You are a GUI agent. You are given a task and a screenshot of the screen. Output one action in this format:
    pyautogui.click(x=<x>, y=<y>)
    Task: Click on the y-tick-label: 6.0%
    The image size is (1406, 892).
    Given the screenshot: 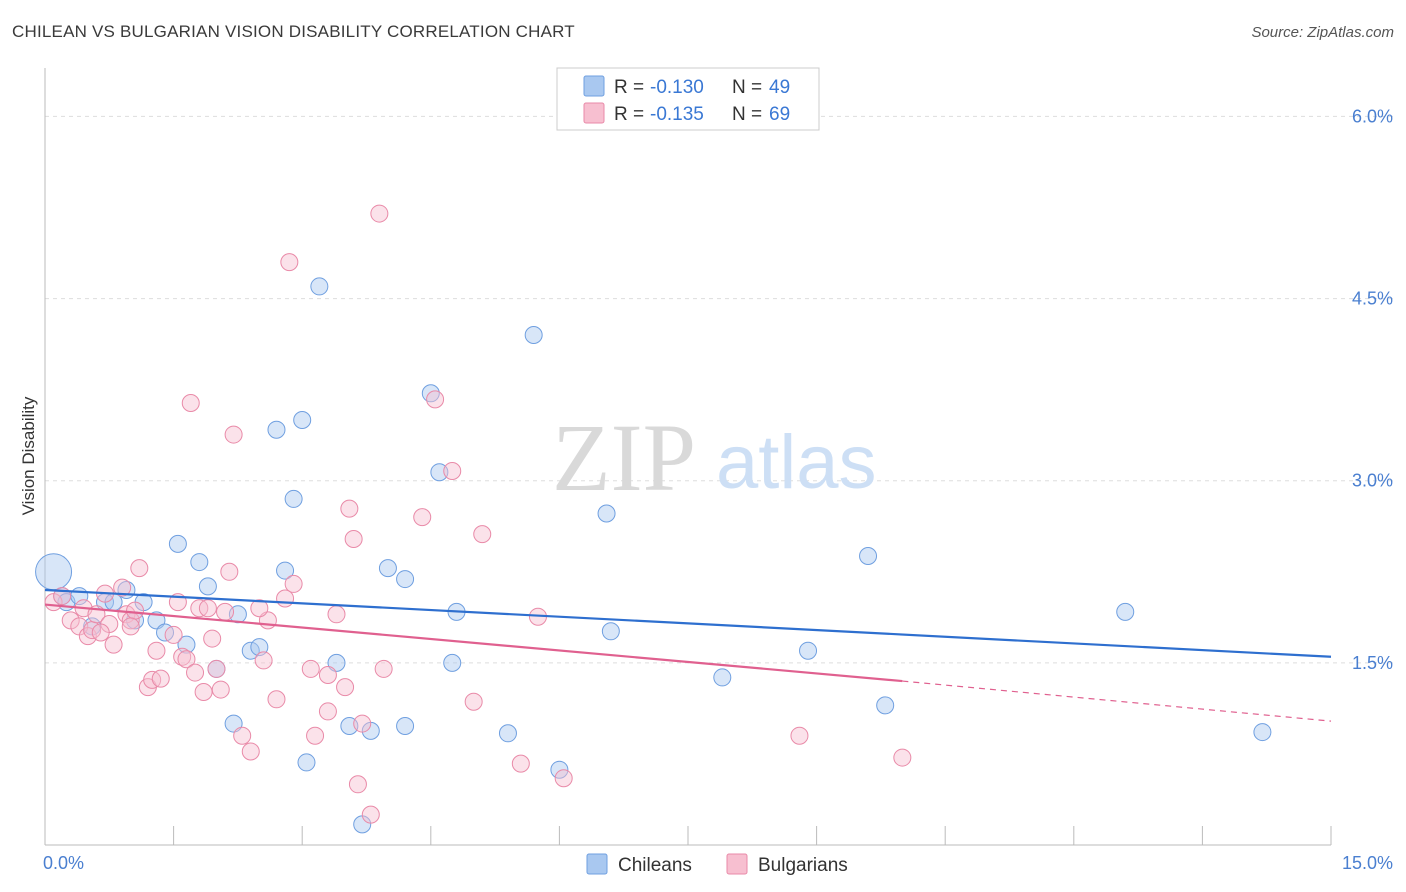 What is the action you would take?
    pyautogui.click(x=1372, y=116)
    